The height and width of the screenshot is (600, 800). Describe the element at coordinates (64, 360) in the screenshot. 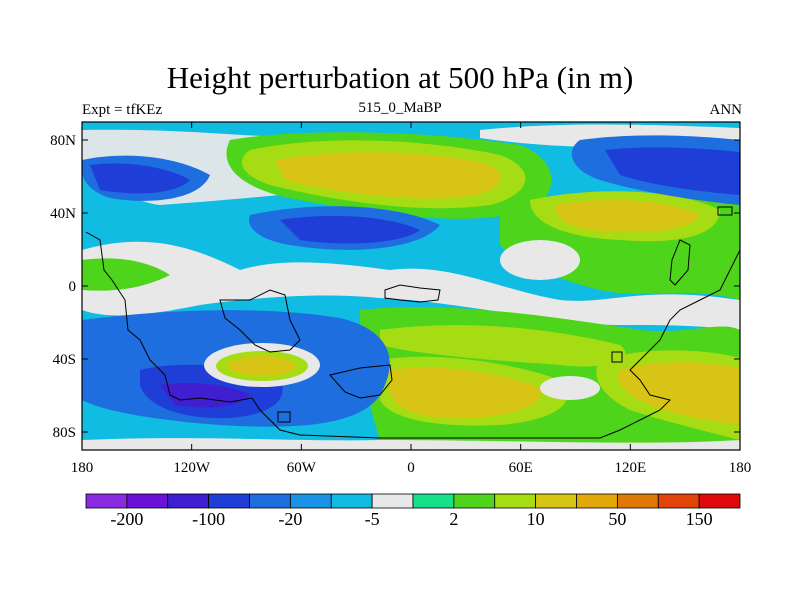

I see `y-tick-label: 40S` at that location.